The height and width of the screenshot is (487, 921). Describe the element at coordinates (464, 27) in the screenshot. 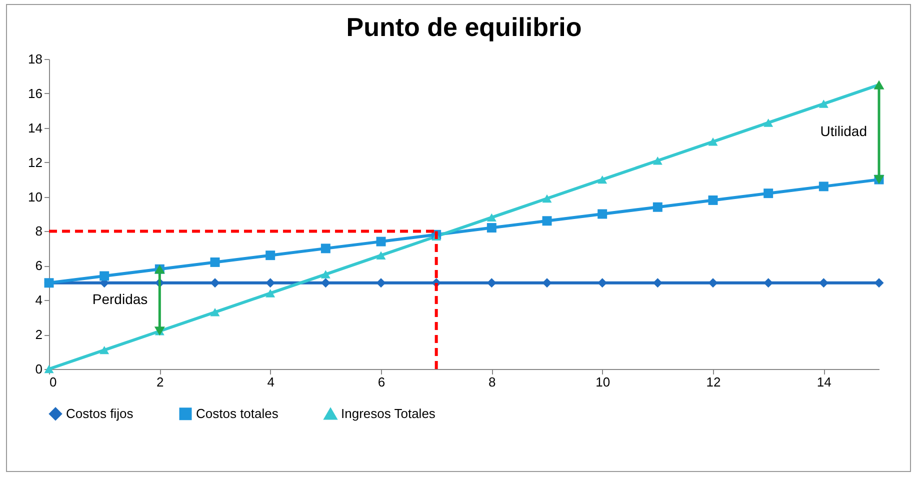

I see `chart-title: Punto de equilibrio` at that location.